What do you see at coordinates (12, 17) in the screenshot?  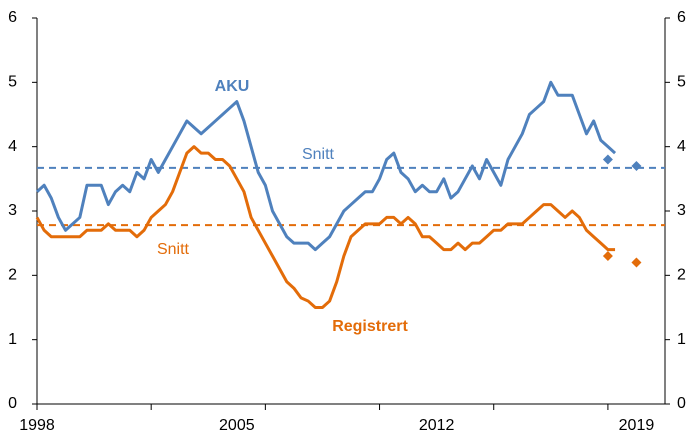 I see `y-tick-label: 6` at bounding box center [12, 17].